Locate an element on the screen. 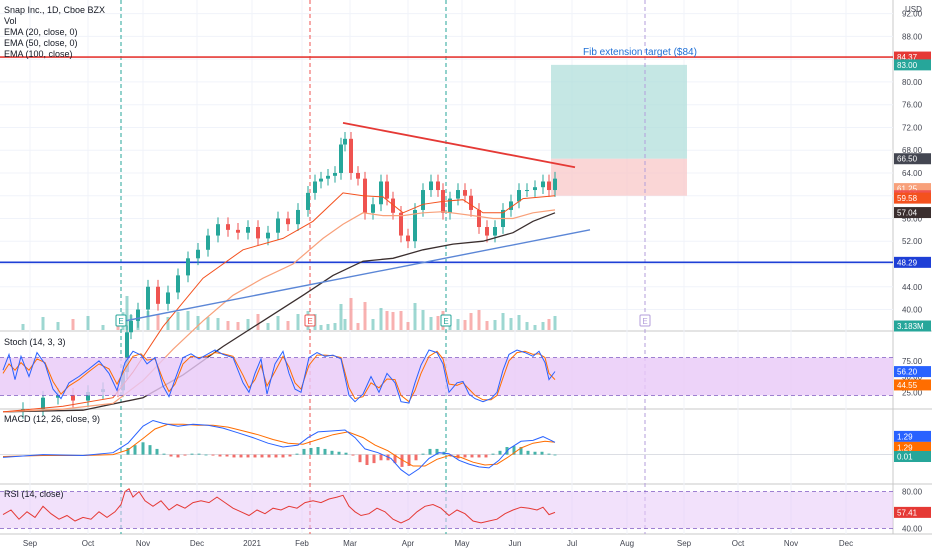 The width and height of the screenshot is (932, 550). time-axis-tick: Dec is located at coordinates (197, 543).